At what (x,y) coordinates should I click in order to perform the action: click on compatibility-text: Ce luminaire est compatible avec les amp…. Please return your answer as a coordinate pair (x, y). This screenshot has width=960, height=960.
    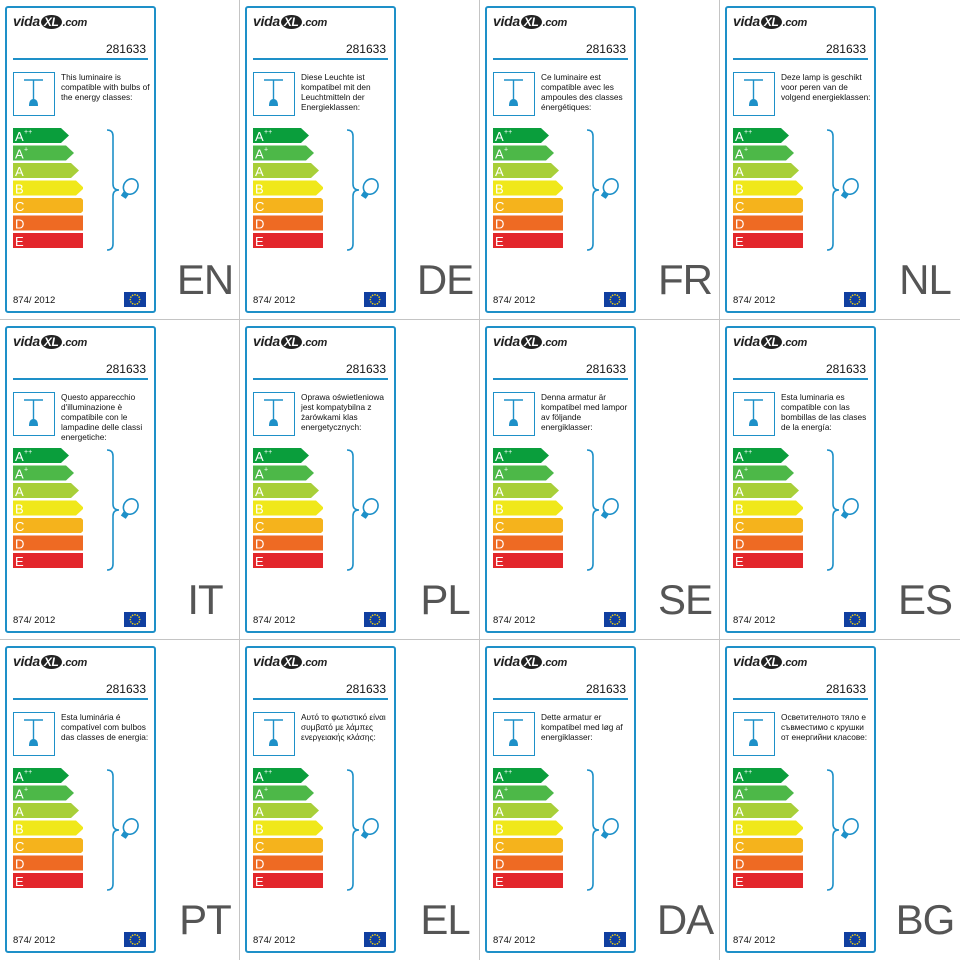
    Looking at the image, I should click on (582, 92).